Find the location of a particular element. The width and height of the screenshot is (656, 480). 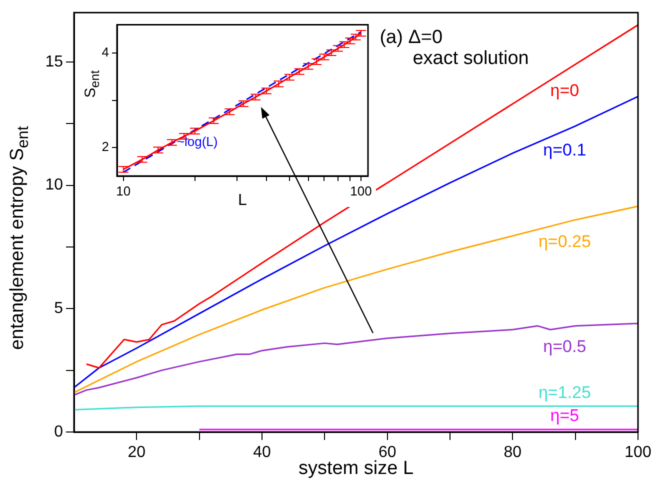

x-tick-label: 40 is located at coordinates (262, 453).